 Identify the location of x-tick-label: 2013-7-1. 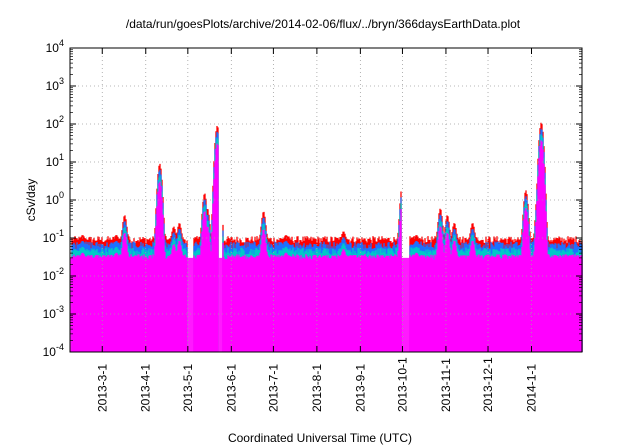
(273, 388).